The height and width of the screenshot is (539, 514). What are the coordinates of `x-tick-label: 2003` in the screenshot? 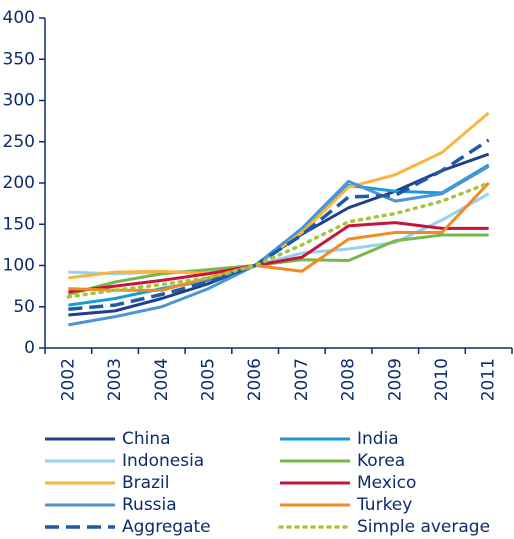 It's located at (115, 379).